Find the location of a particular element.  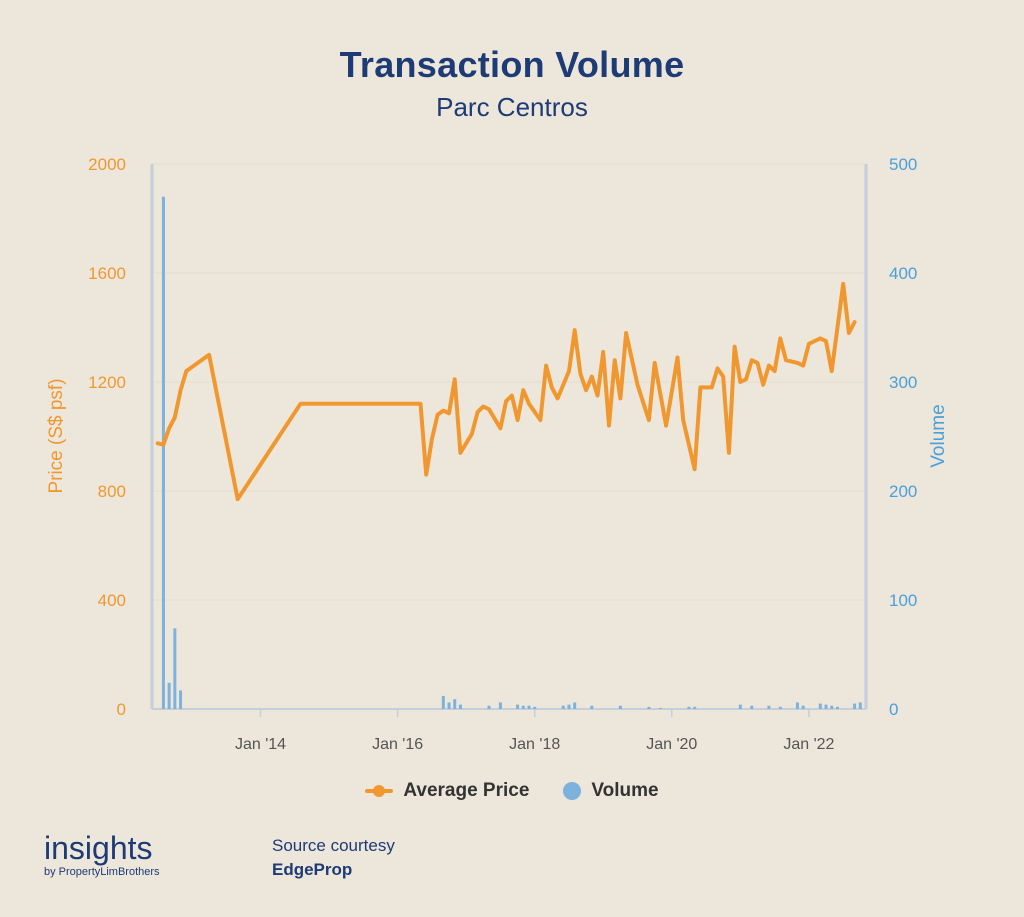

chart-legend: Average Price Volume is located at coordinates (512, 791).